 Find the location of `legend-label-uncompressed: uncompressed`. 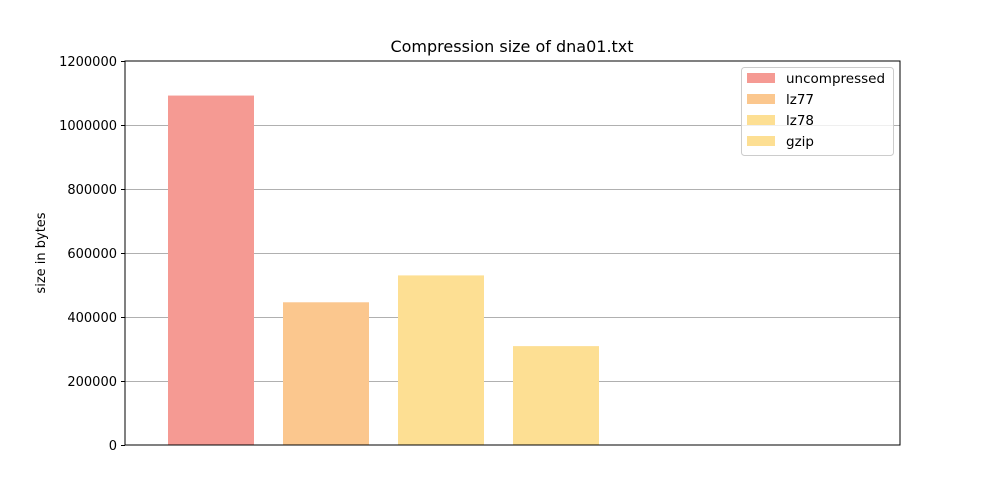

legend-label-uncompressed: uncompressed is located at coordinates (835, 79).